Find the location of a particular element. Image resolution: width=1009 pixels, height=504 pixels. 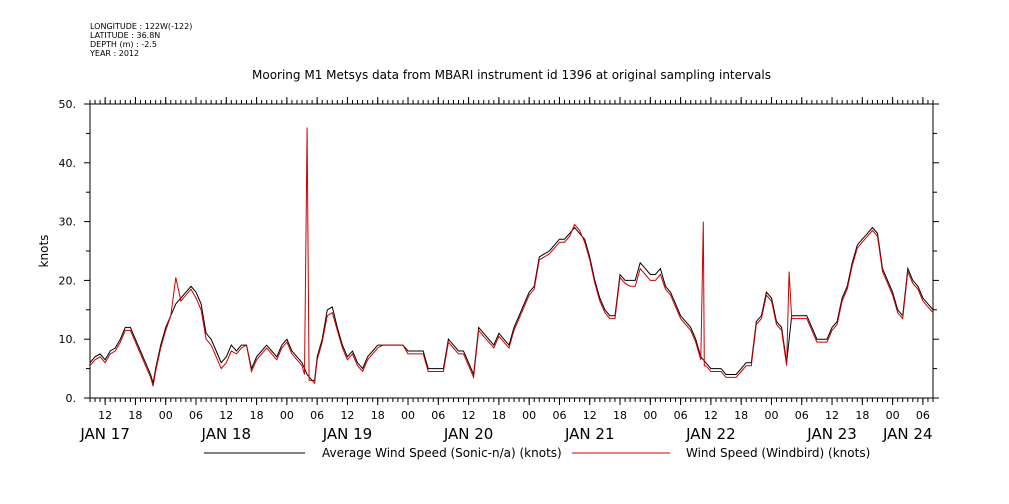

x-day-label: JAN 21 is located at coordinates (589, 434).